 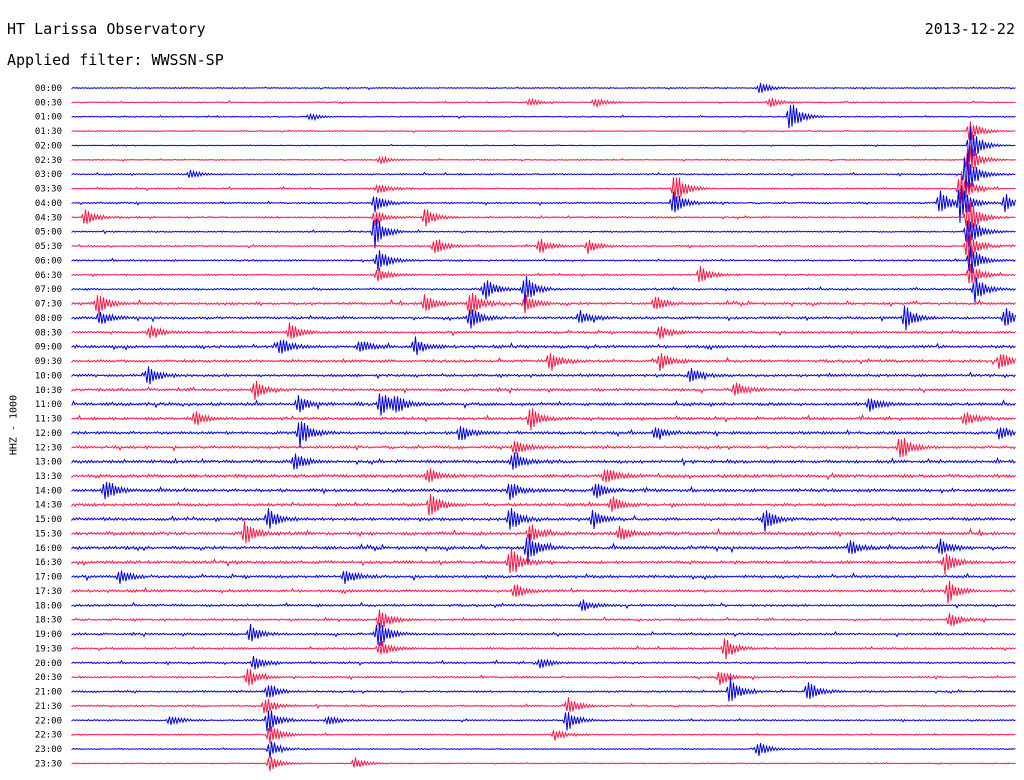 I want to click on row-label-0900: 09:00, so click(x=48, y=348).